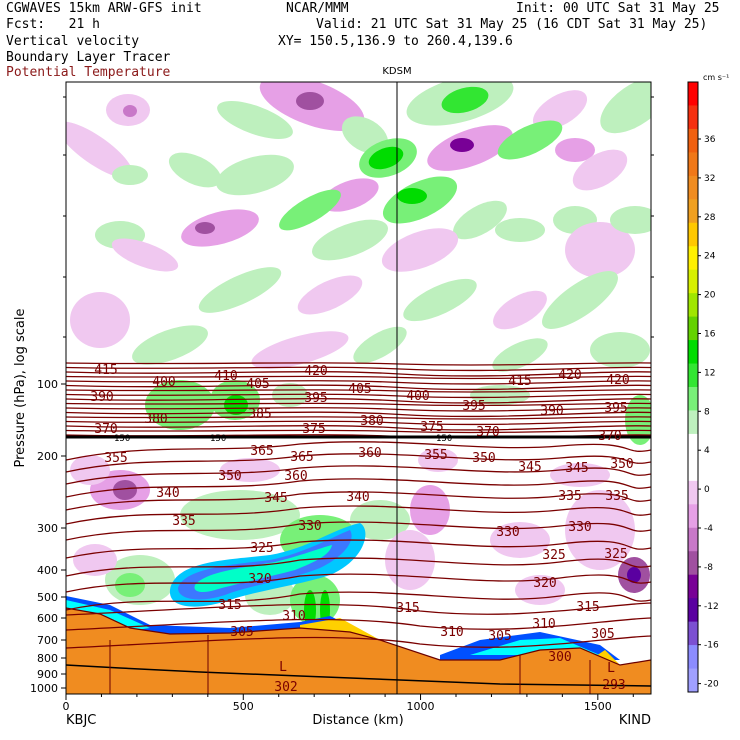  What do you see at coordinates (88, 57) in the screenshot?
I see `field-label-bl-tracer: Boundary Layer Tracer` at bounding box center [88, 57].